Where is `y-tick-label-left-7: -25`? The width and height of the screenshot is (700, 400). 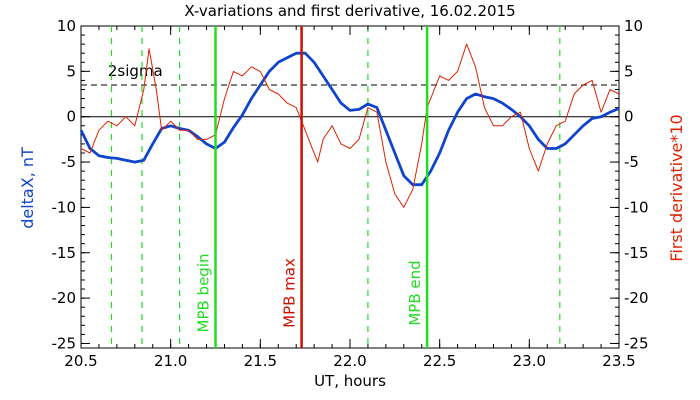 y-tick-label-left-7: -25 is located at coordinates (64, 343).